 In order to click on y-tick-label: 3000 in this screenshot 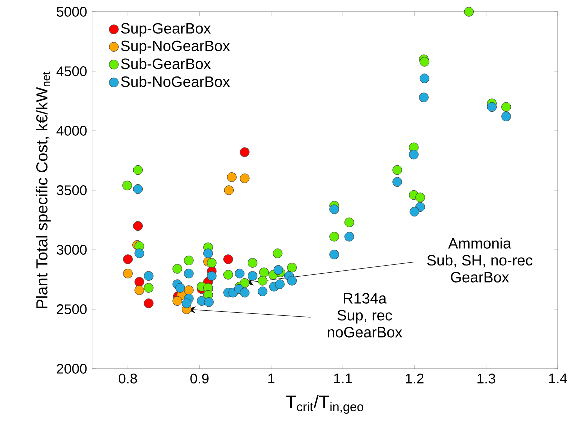, I will do `click(71, 250)`.